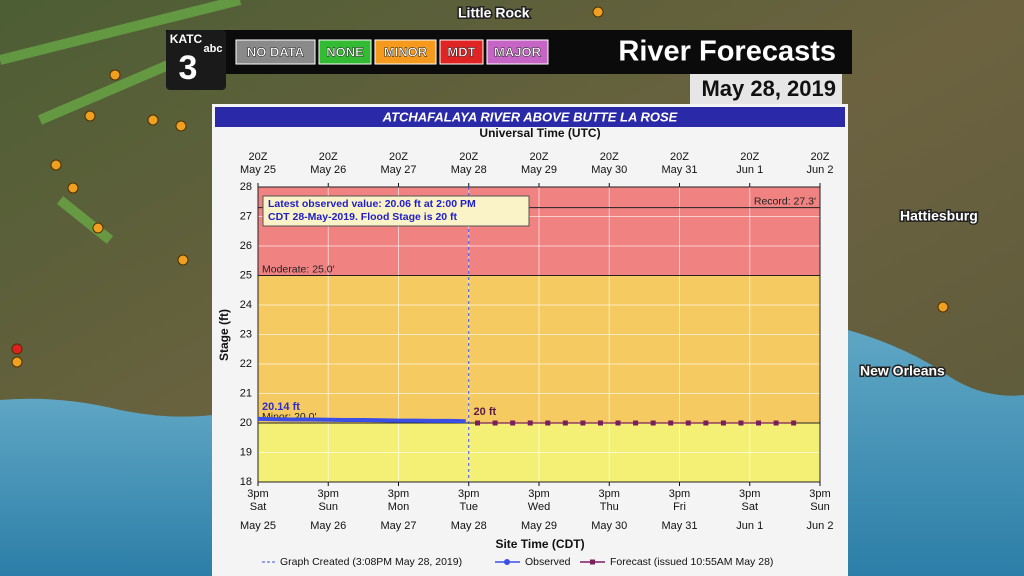  Describe the element at coordinates (548, 562) in the screenshot. I see `legend-observed: Observed` at that location.